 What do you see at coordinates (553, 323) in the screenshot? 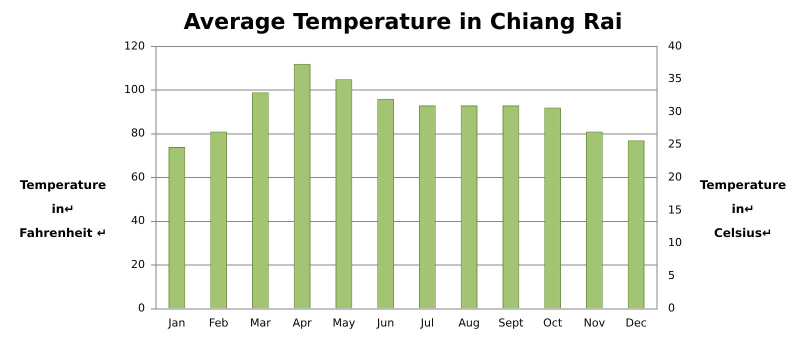
I see `x-tick-label: Oct` at bounding box center [553, 323].